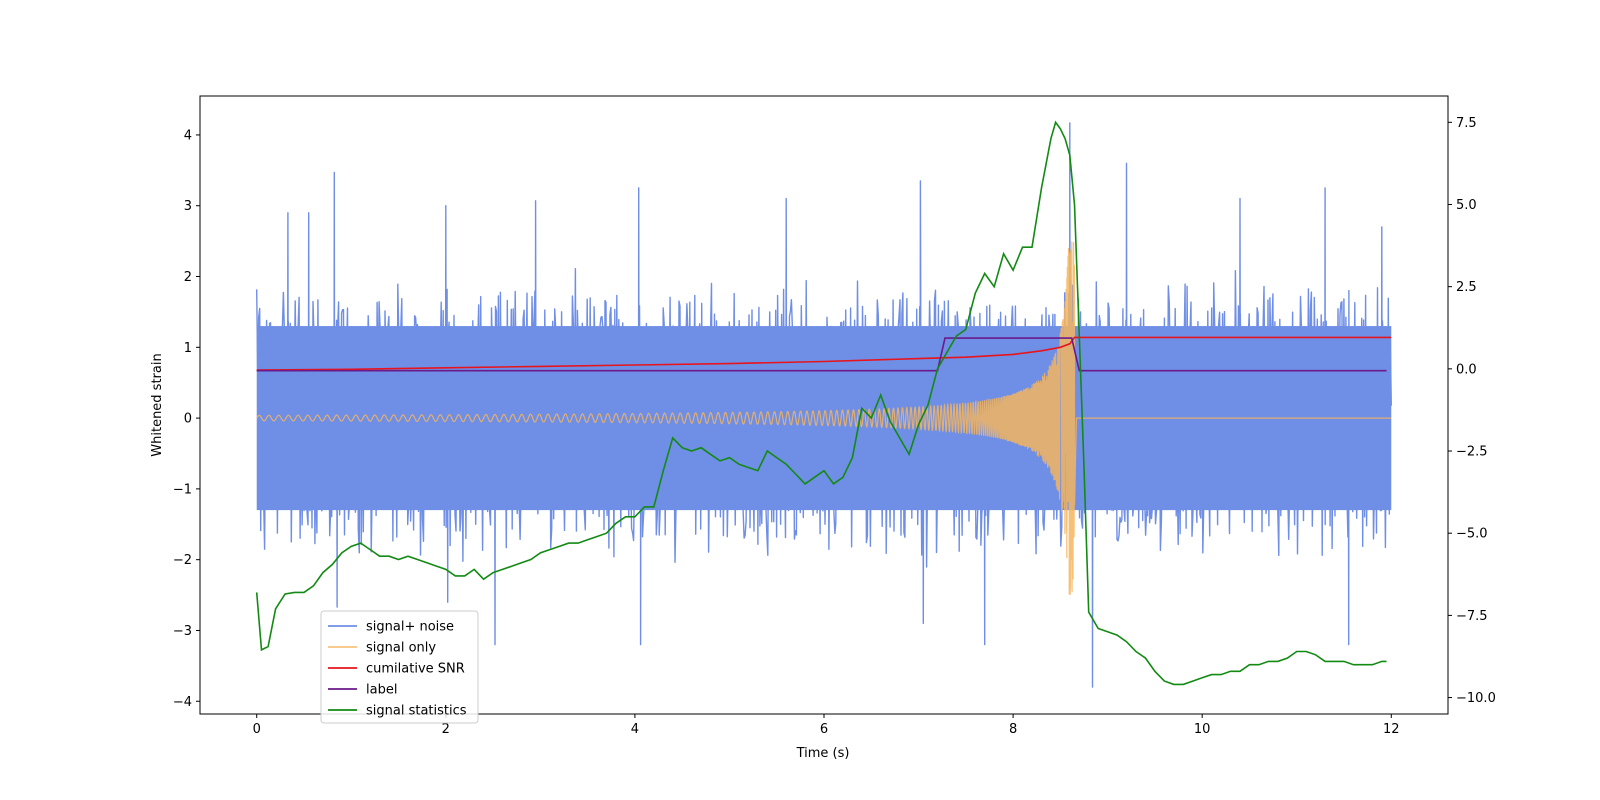  What do you see at coordinates (635, 729) in the screenshot?
I see `x-tick-label: 4` at bounding box center [635, 729].